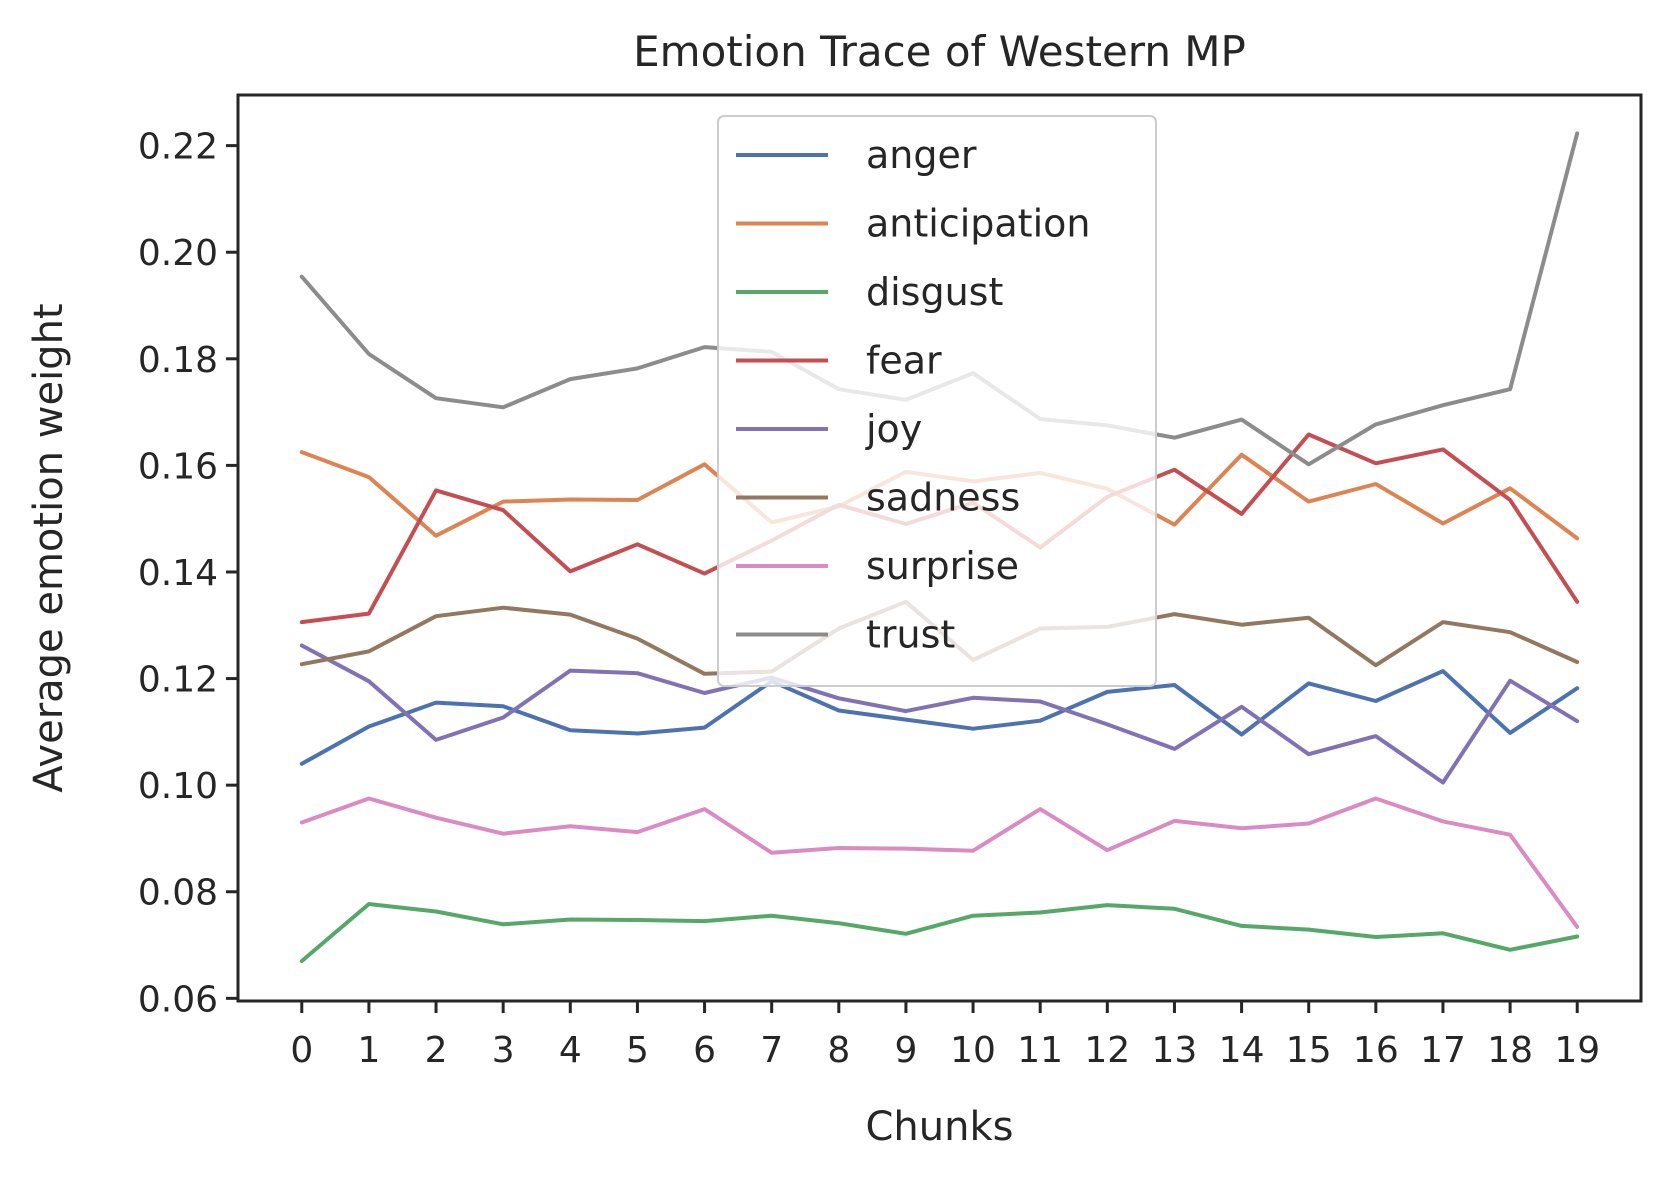 The width and height of the screenshot is (1661, 1178). I want to click on legend-label-anger: anger, so click(921, 155).